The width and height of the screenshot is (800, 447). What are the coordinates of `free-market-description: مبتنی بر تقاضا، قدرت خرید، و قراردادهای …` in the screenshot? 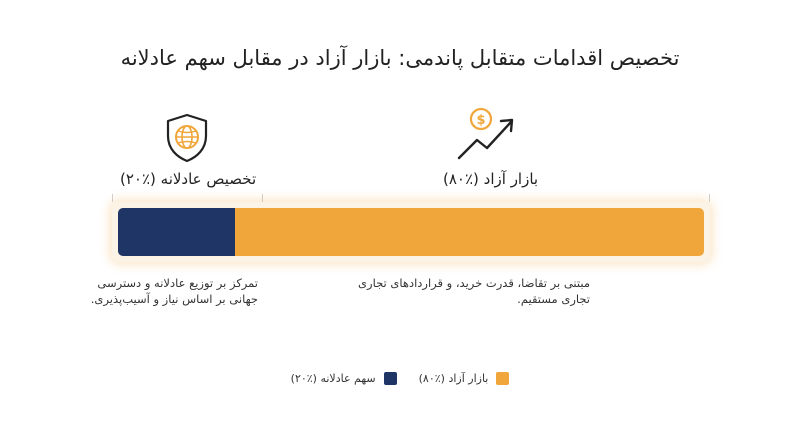 It's located at (474, 291).